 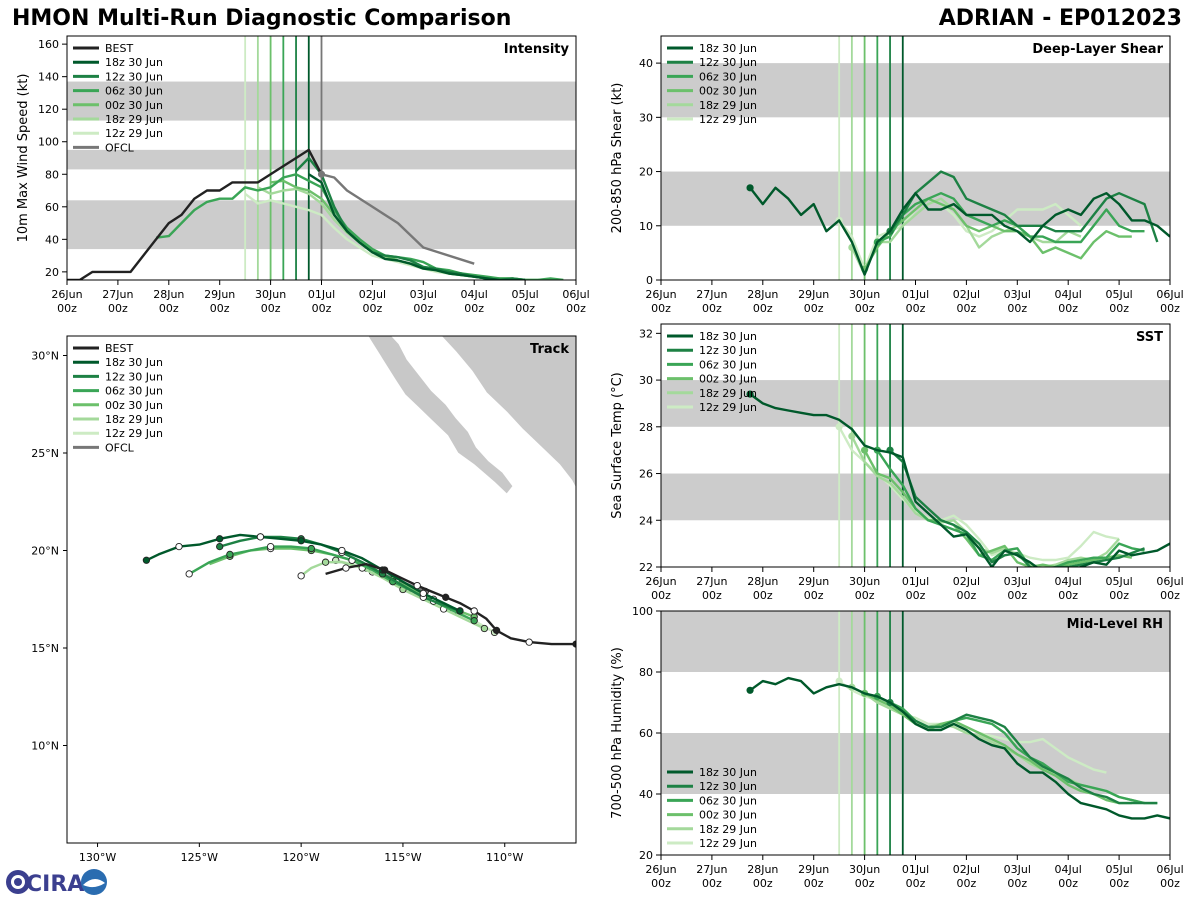 I want to click on y-tick-label: 0, so click(x=649, y=280).